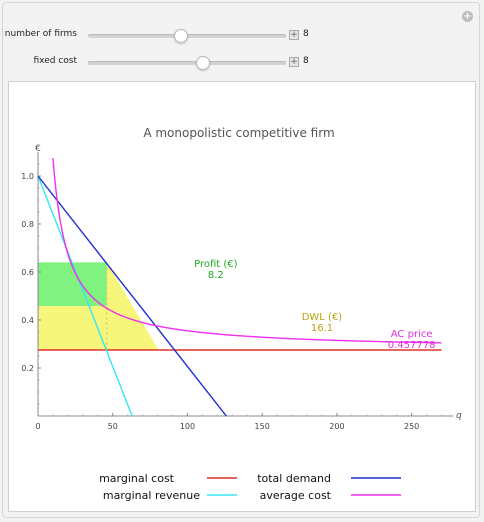 This screenshot has width=484, height=522. What do you see at coordinates (137, 478) in the screenshot?
I see `legend-label-marginal-cost: marginal cost` at bounding box center [137, 478].